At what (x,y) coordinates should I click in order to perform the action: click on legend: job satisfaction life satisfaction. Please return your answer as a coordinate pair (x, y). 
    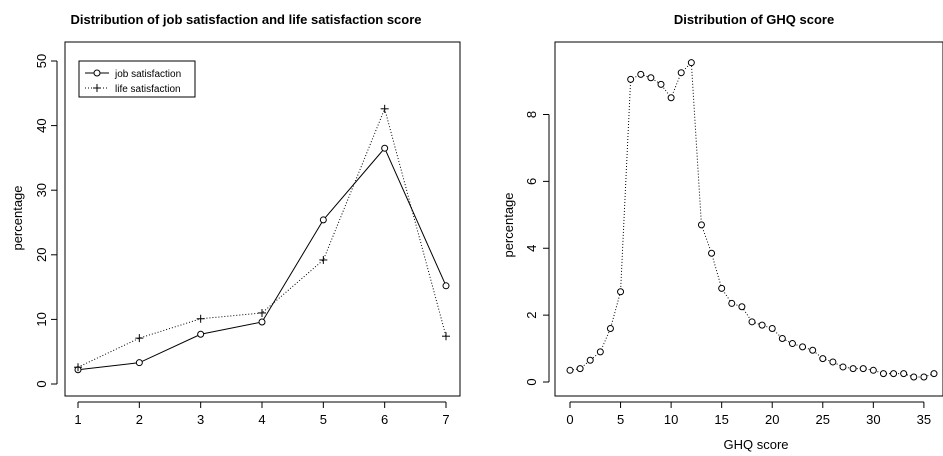
    Looking at the image, I should click on (137, 79).